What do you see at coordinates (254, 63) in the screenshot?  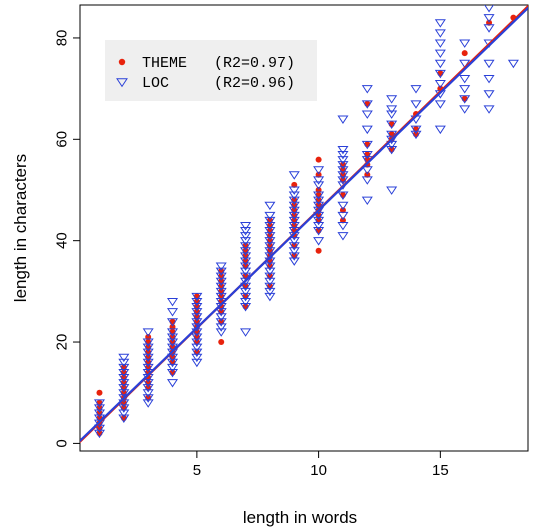 I see `legend-r2: (R2=0.97)` at bounding box center [254, 63].